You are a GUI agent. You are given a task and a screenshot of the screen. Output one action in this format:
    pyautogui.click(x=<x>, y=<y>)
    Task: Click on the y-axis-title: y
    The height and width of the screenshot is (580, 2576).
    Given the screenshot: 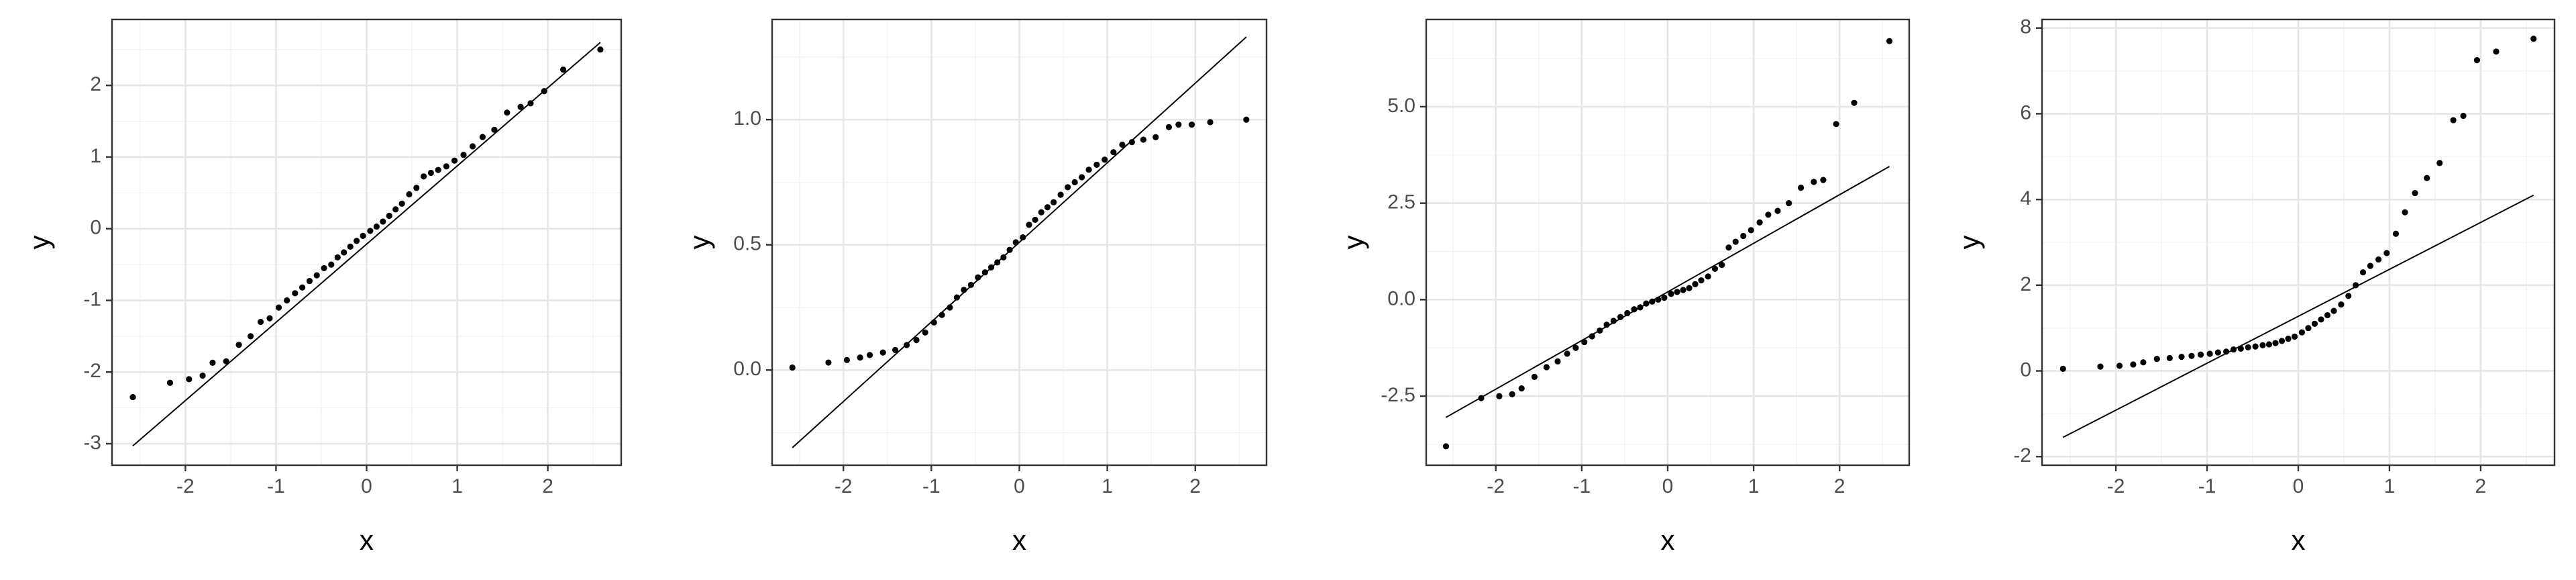 What is the action you would take?
    pyautogui.click(x=699, y=243)
    